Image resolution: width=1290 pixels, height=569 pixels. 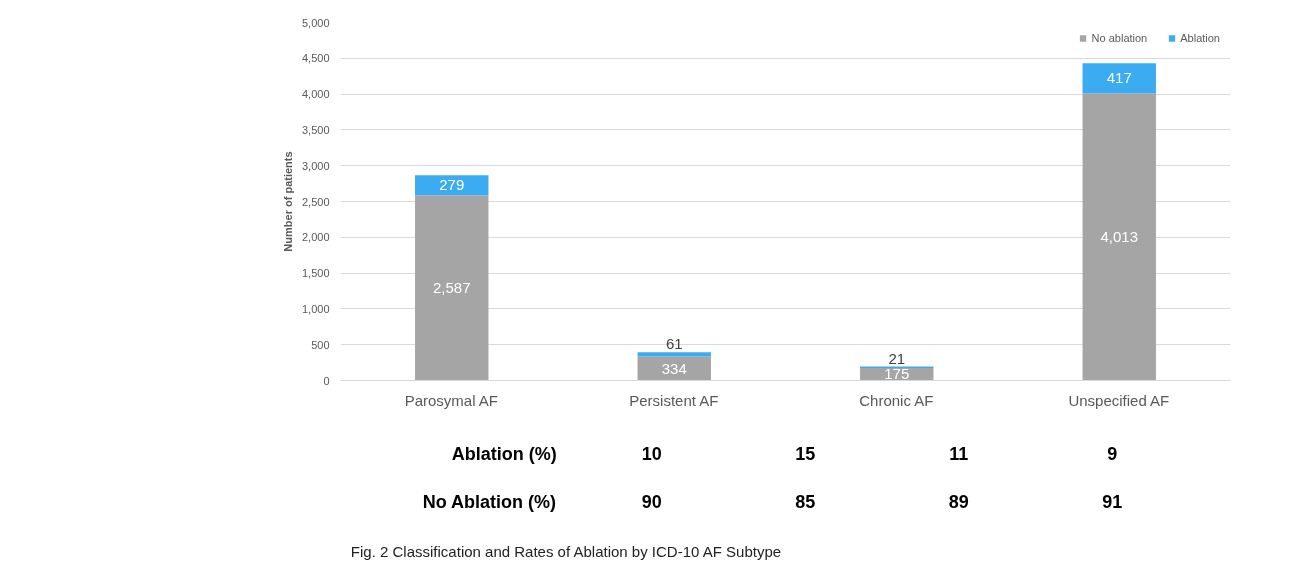 I want to click on y-tick-label: 4,500, so click(x=315, y=58).